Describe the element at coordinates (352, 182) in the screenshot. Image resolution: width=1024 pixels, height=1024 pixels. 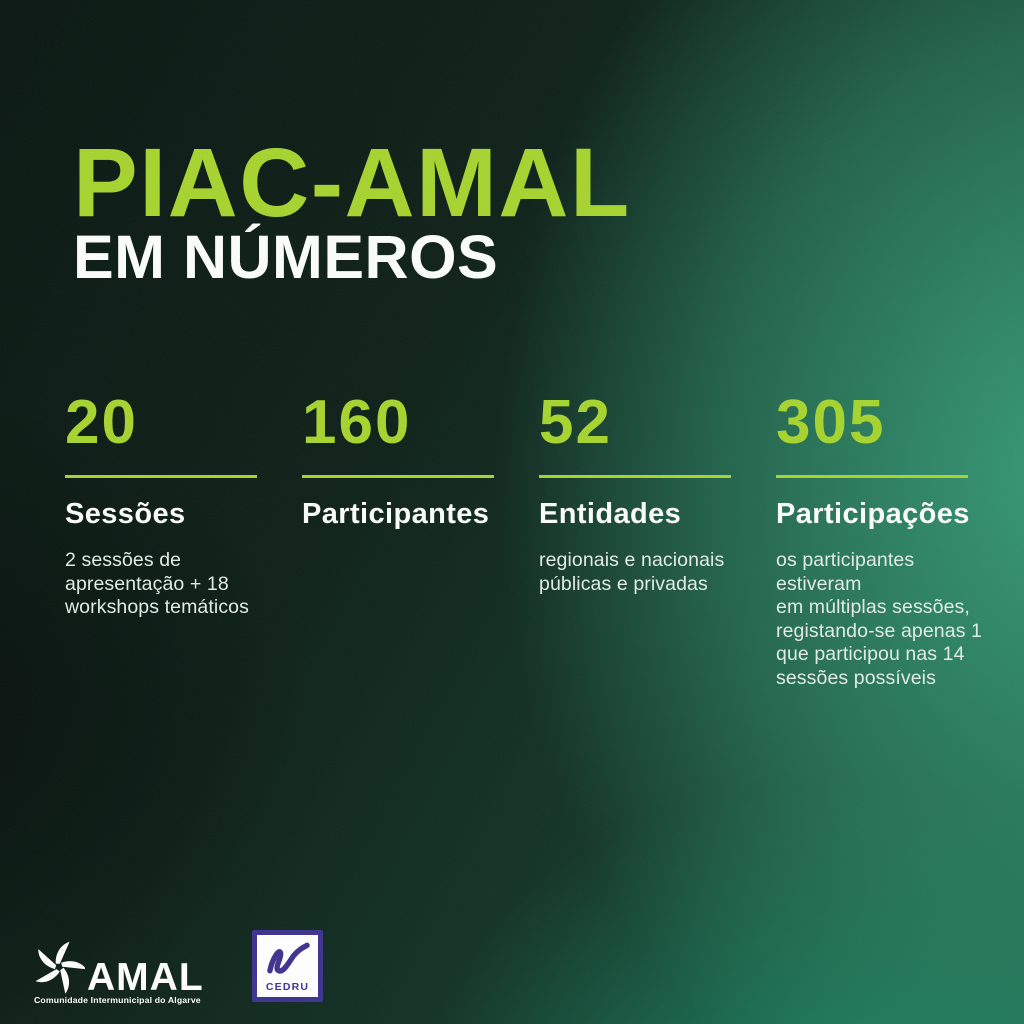
I see `page-title: PIAC-AMAL` at that location.